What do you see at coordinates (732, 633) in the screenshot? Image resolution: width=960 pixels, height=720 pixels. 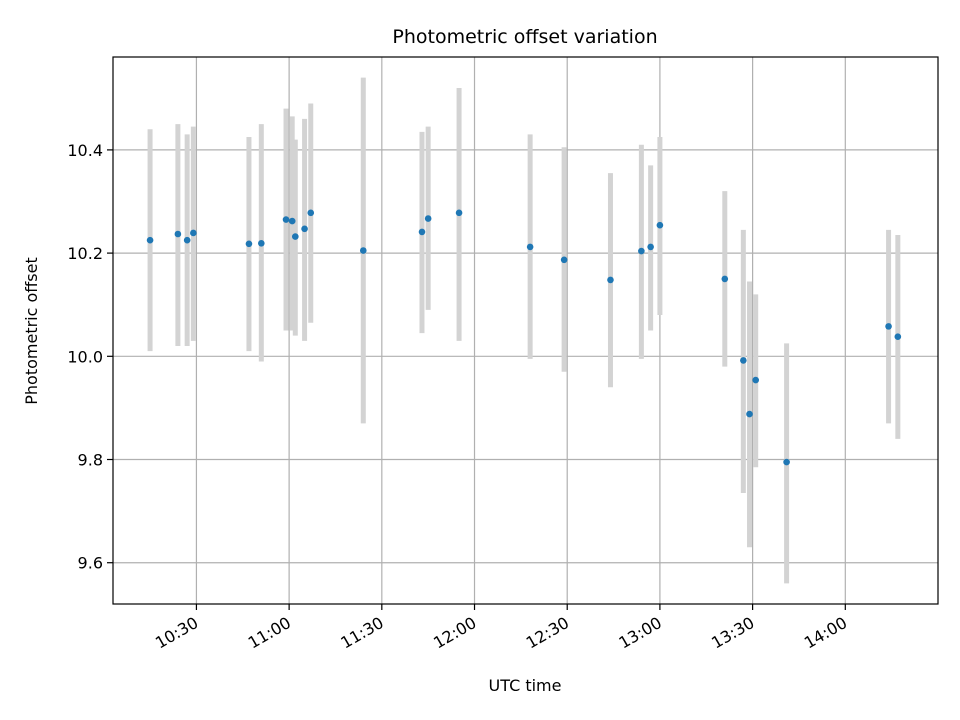 I see `x-tick-label: 13:30` at bounding box center [732, 633].